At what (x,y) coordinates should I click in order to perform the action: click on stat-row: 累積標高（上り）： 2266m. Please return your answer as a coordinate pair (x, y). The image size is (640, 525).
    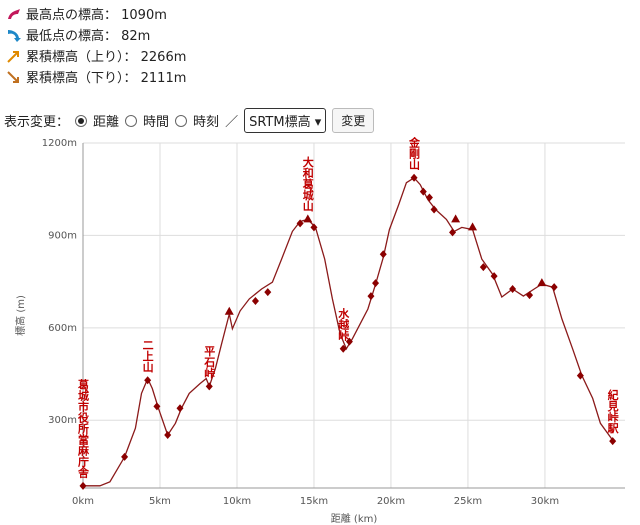
    Looking at the image, I should click on (96, 55).